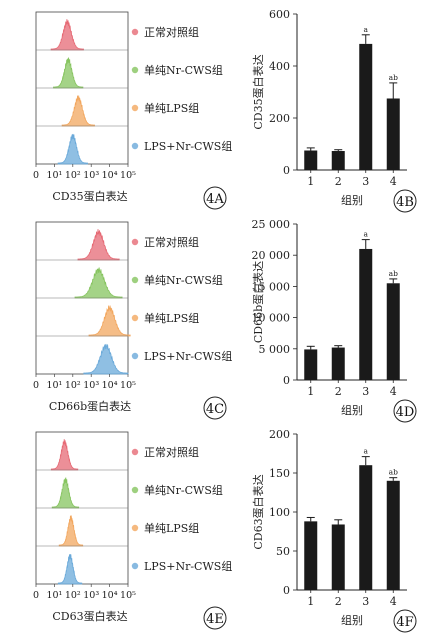 The image size is (430, 644). Describe the element at coordinates (279, 512) in the screenshot. I see `y-tick-label: 100` at that location.